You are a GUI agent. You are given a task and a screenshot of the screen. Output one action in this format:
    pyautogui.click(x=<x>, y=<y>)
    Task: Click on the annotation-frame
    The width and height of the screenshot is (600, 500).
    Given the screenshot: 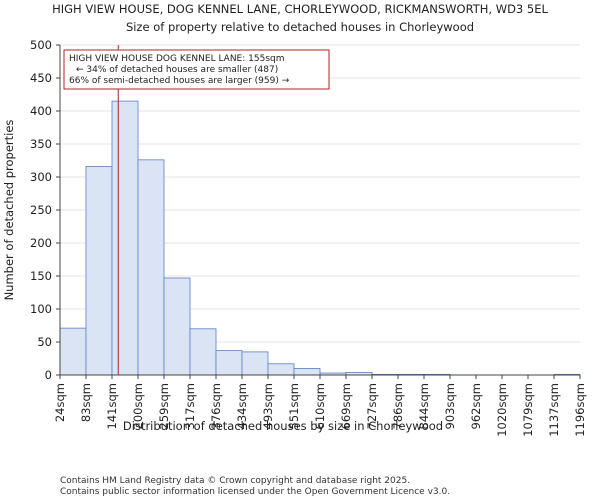 What is the action you would take?
    pyautogui.click(x=196, y=69)
    